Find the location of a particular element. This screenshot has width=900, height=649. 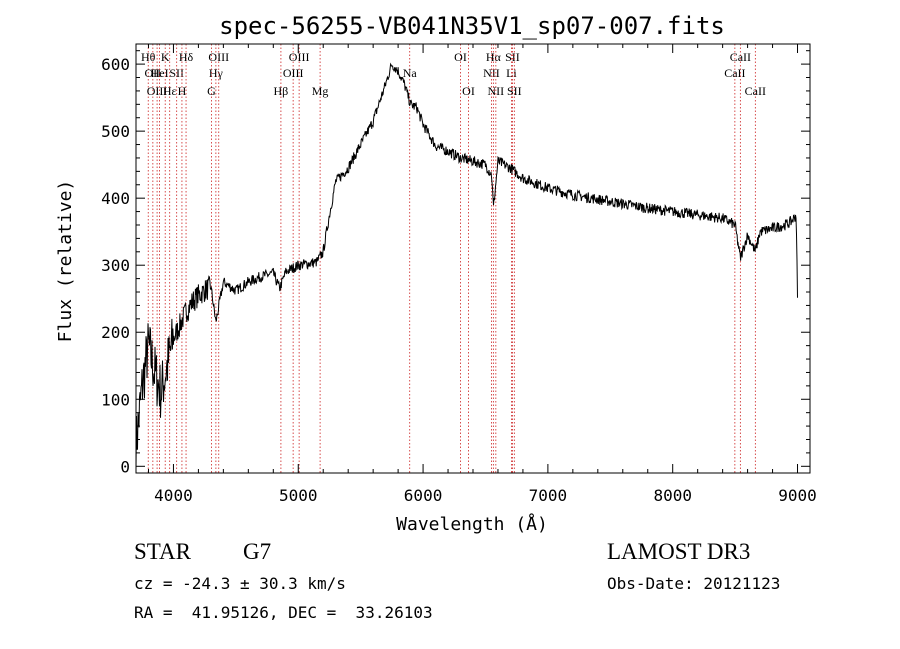

line-label-12: Hβ is located at coordinates (281, 91).